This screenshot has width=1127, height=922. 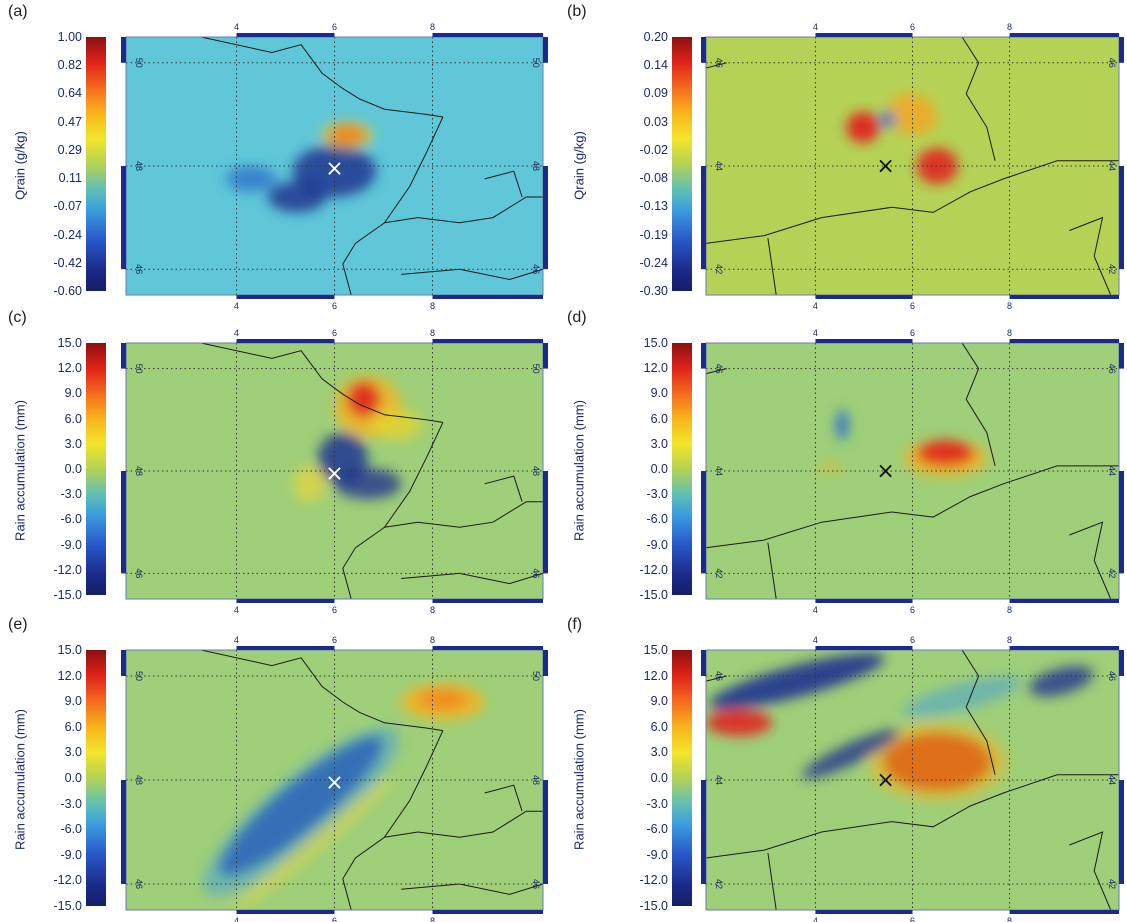 I want to click on colorbar-tick-label: -0.60, so click(x=68, y=291).